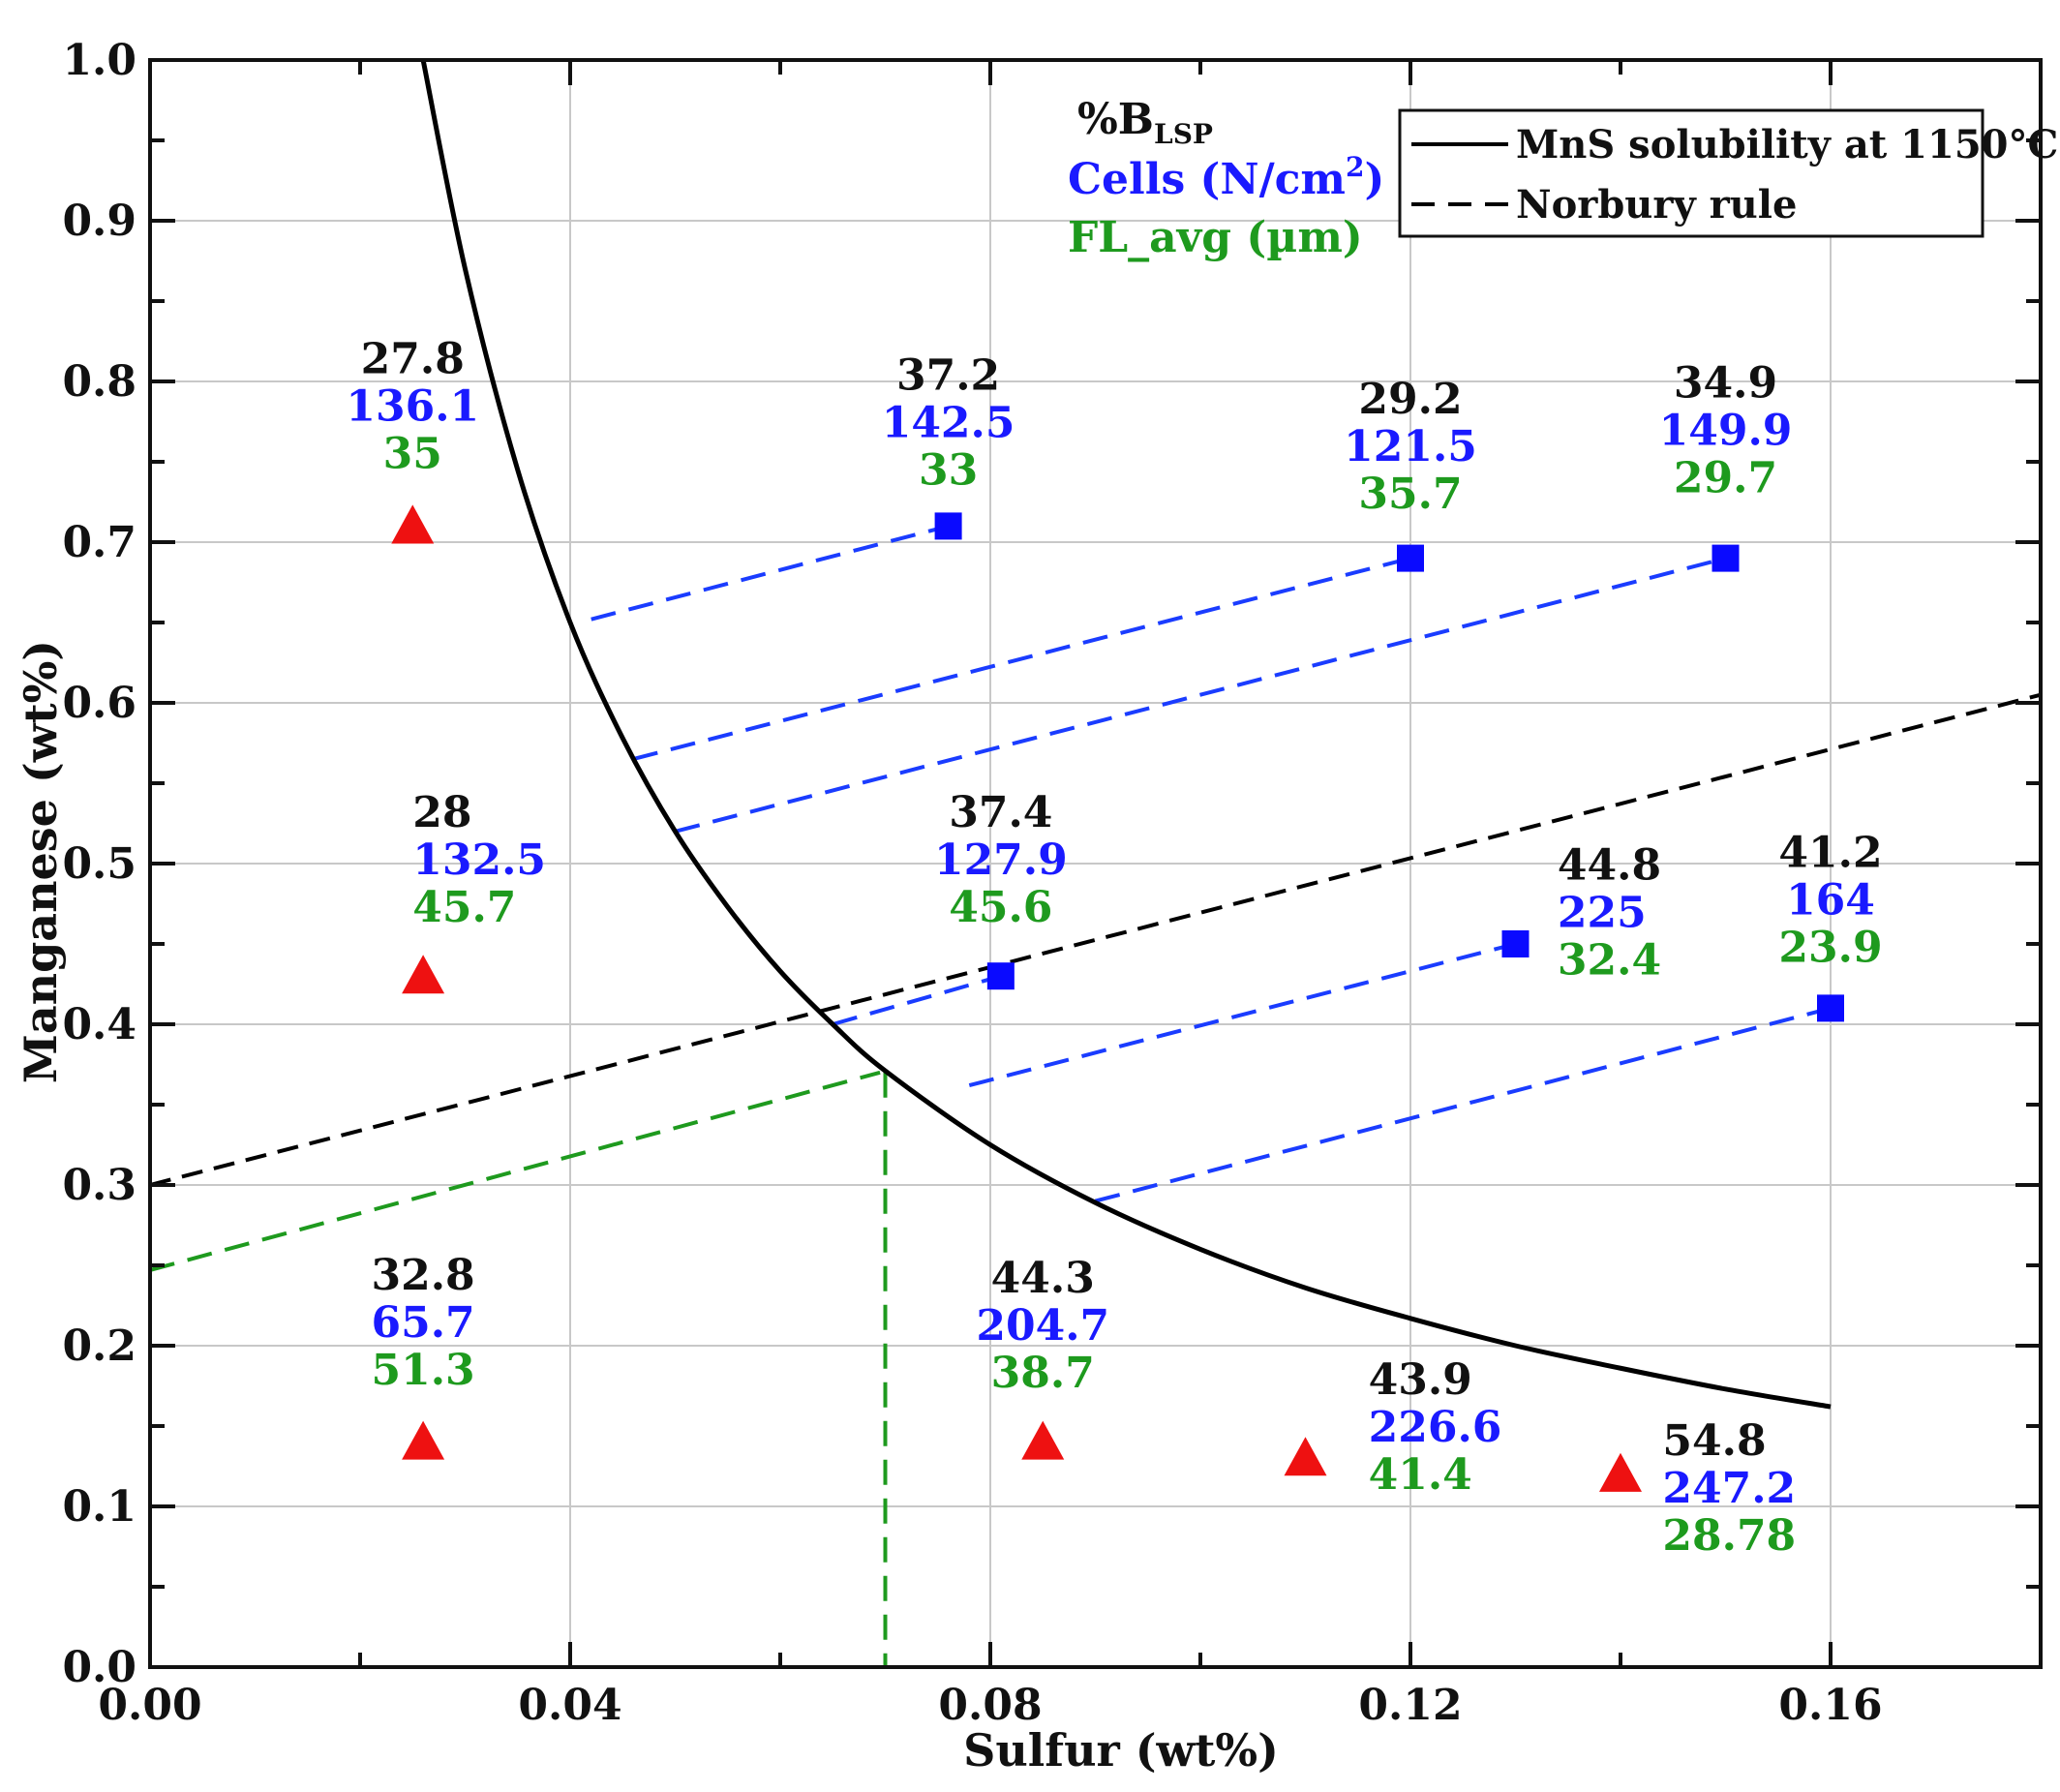 Image resolution: width=2060 pixels, height=1792 pixels. Describe the element at coordinates (1830, 1705) in the screenshot. I see `x-tick-label: 0.16` at that location.